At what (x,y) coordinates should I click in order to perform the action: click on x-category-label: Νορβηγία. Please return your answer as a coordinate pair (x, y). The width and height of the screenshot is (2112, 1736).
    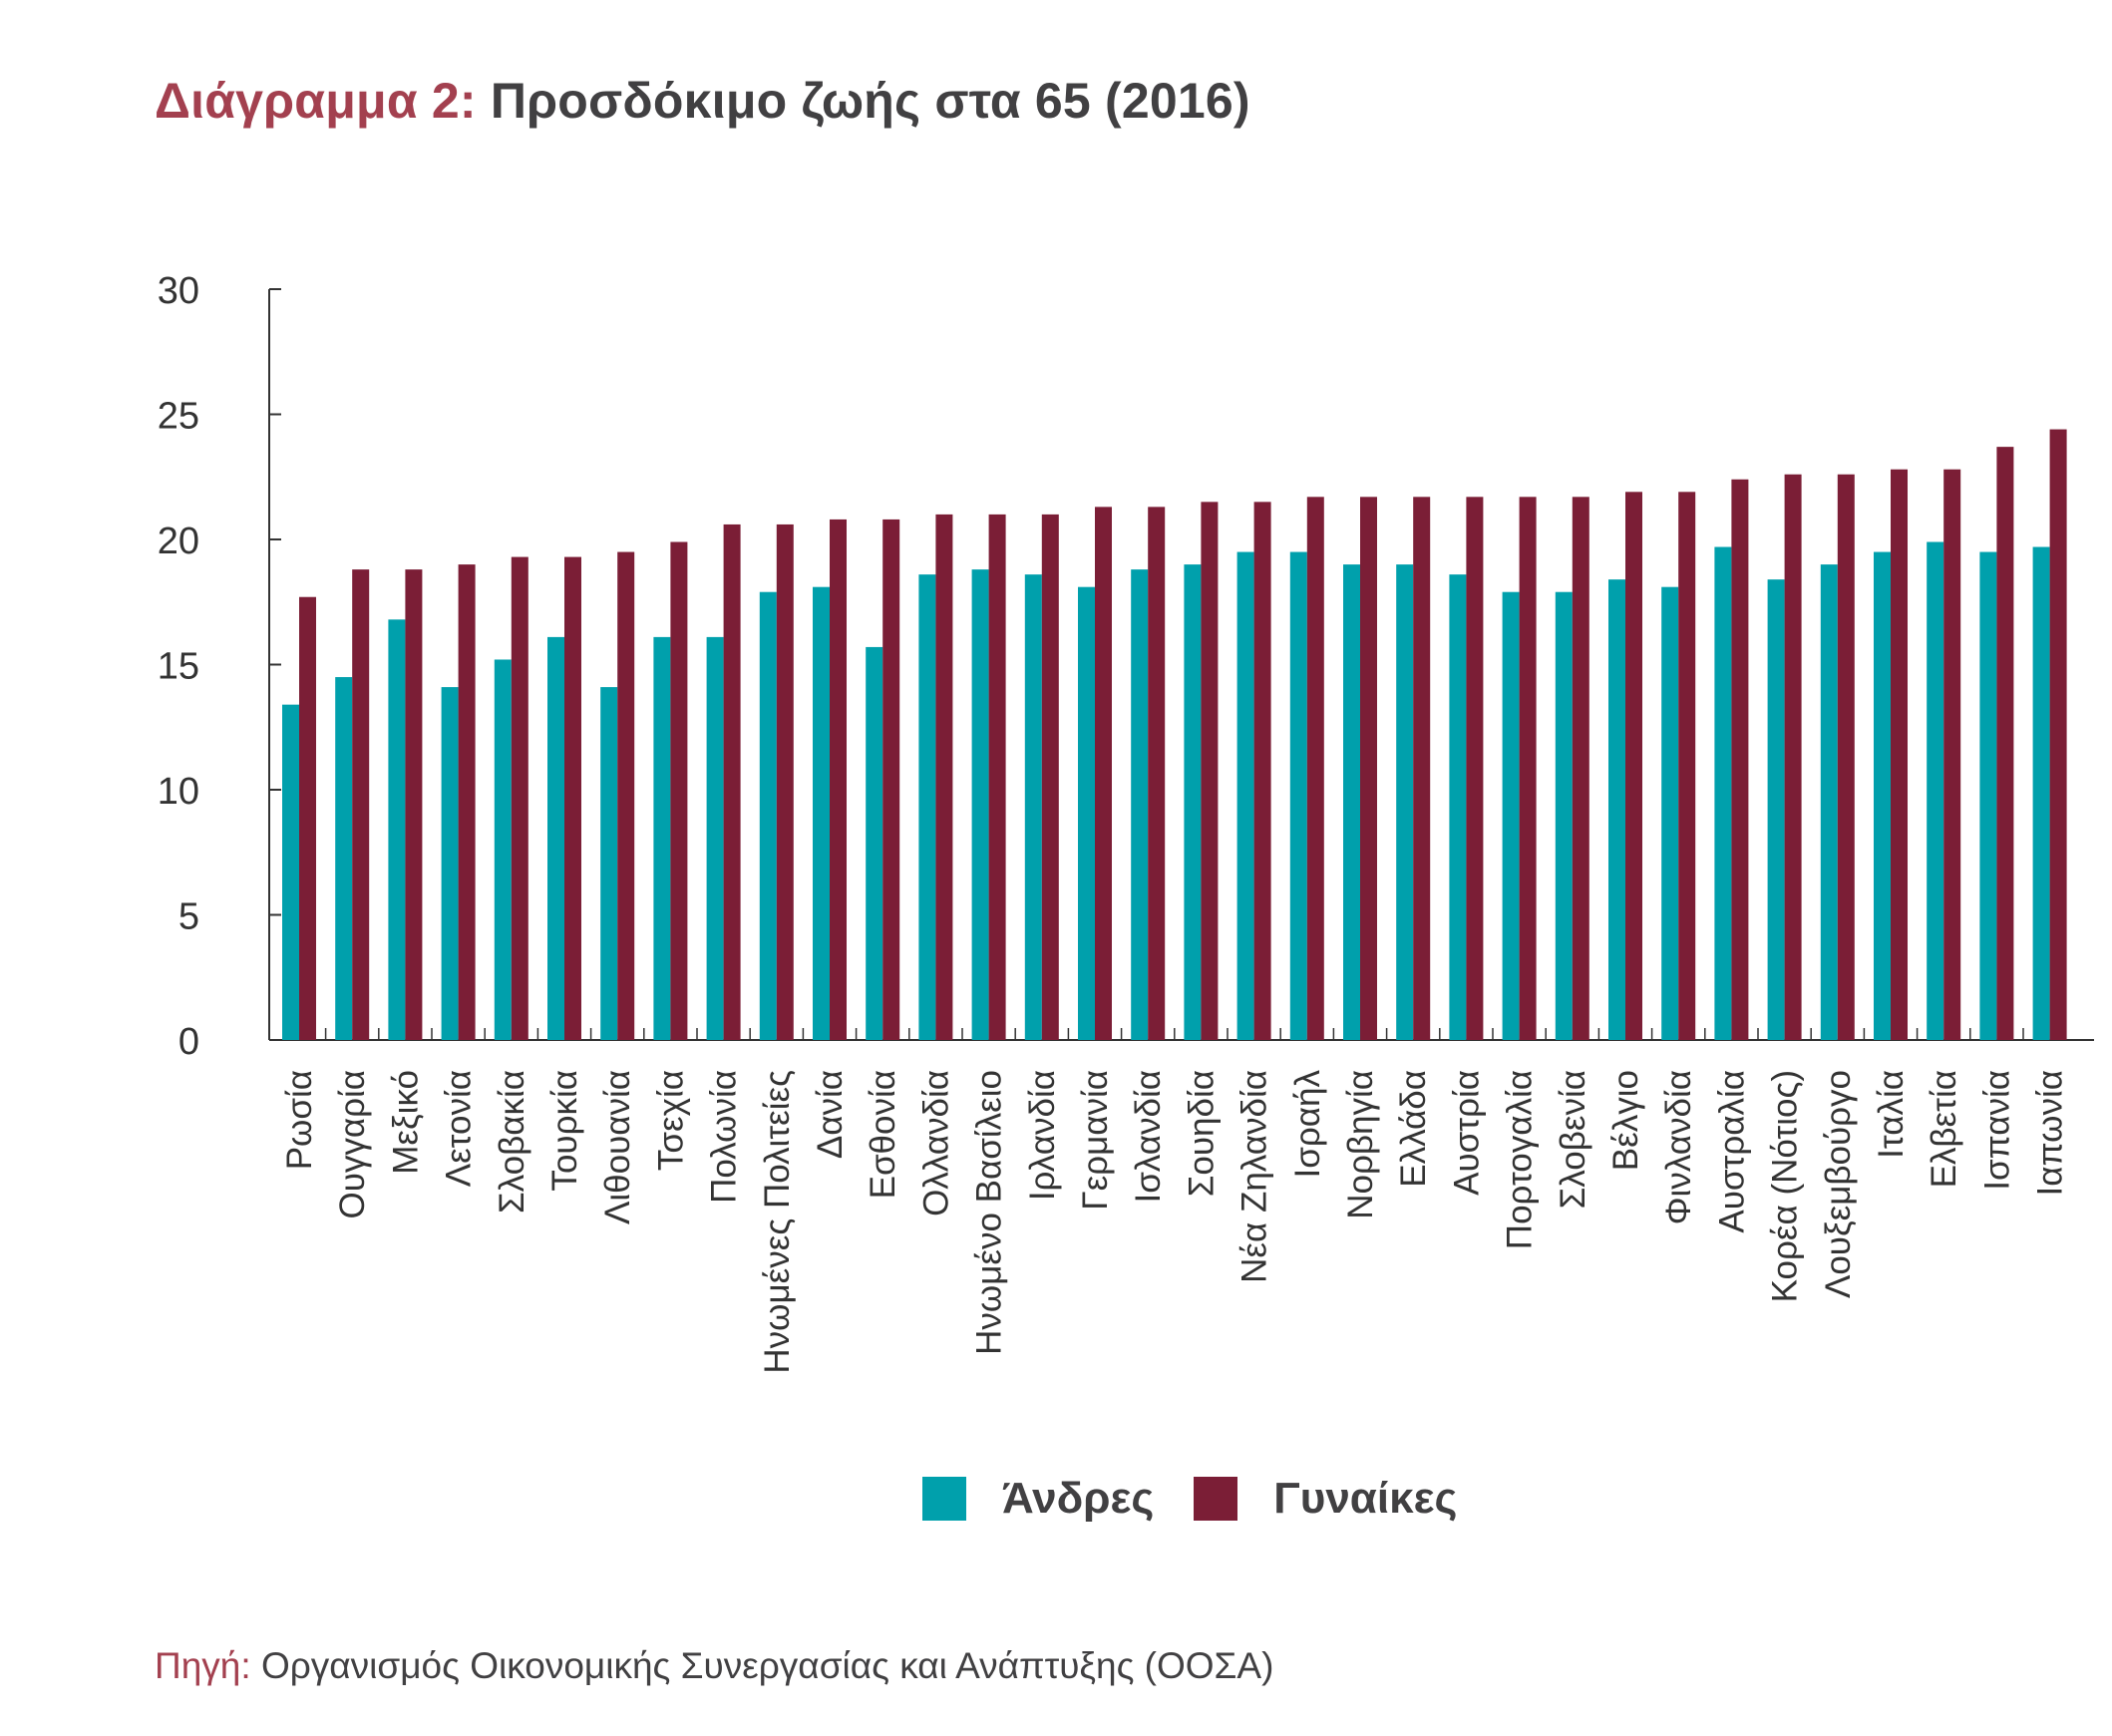
    Looking at the image, I should click on (1360, 1144).